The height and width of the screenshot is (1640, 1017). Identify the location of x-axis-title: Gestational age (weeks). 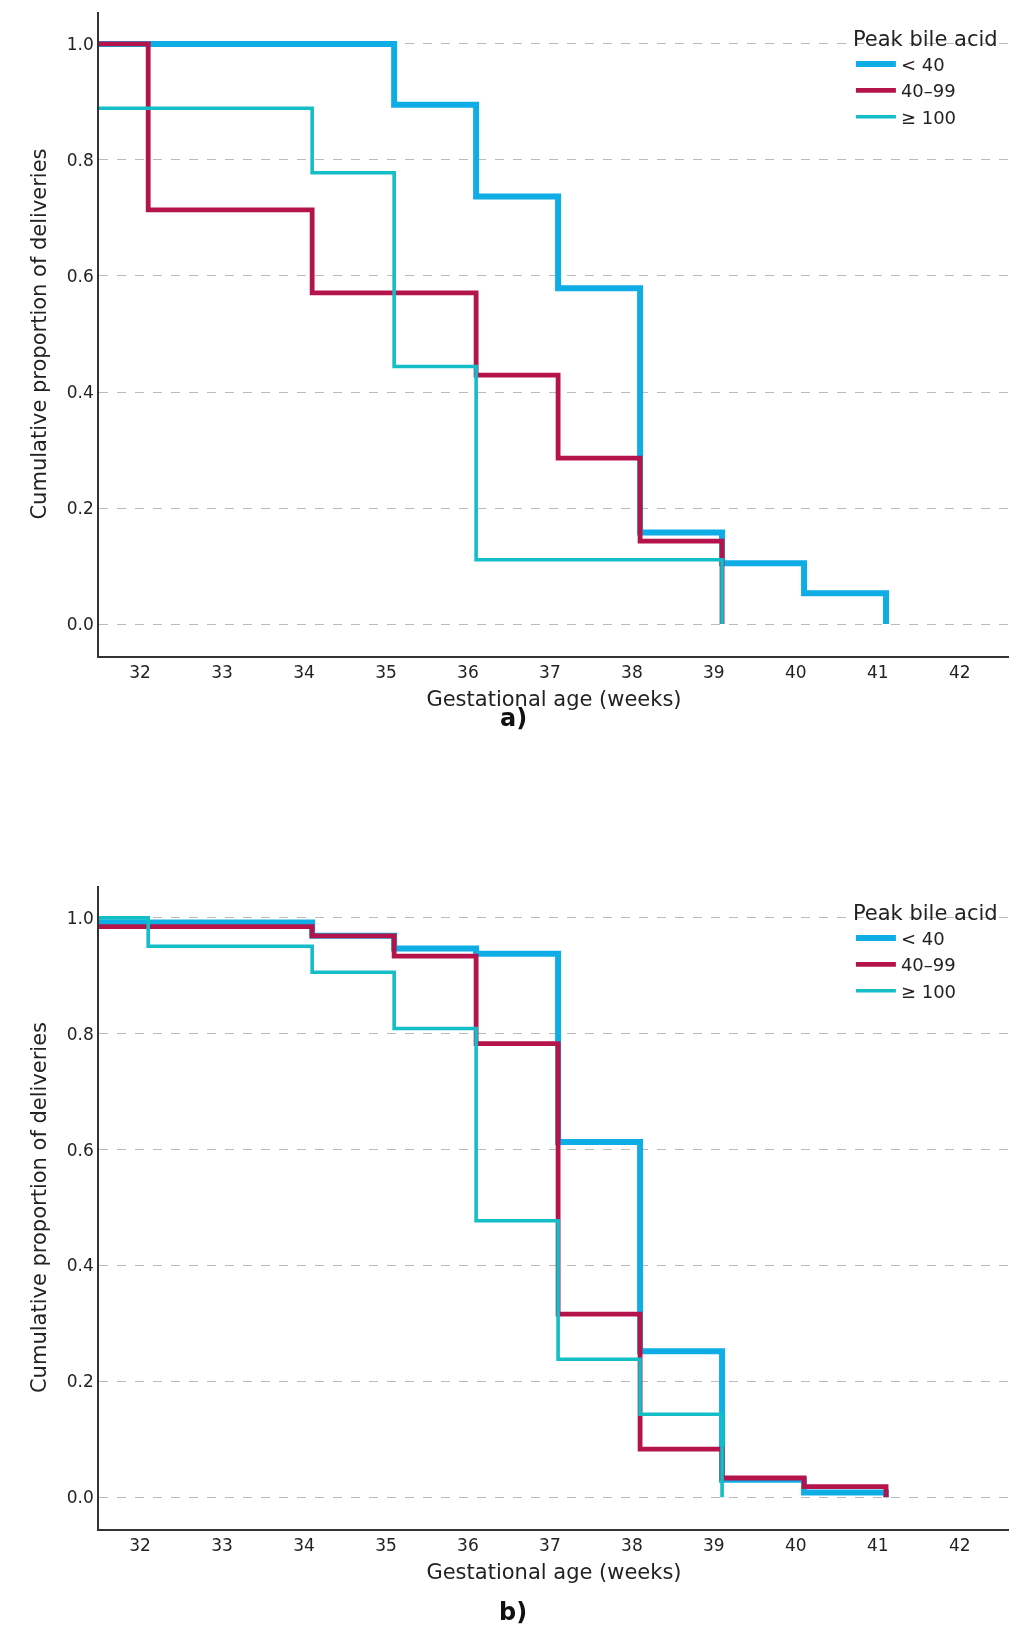
(554, 1571).